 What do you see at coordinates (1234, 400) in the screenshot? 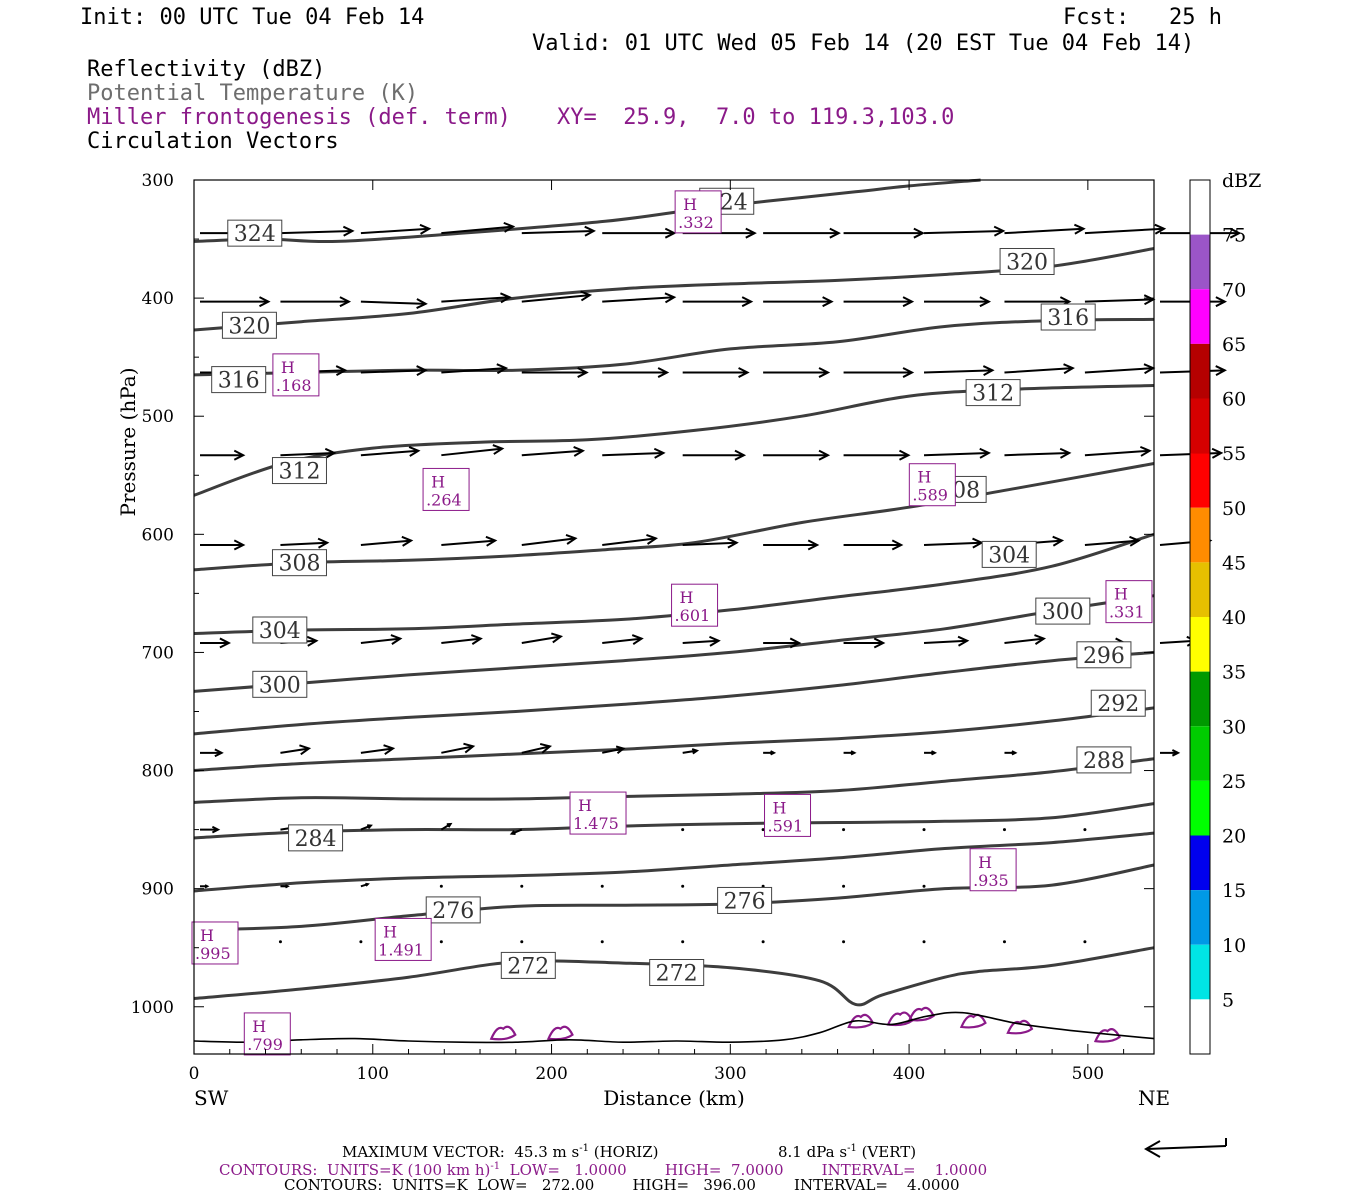
I see `colorbar-label: 60` at bounding box center [1234, 400].